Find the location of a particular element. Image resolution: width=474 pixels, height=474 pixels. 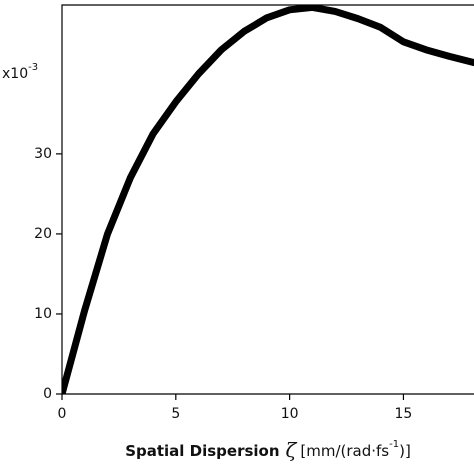

multiplier-exponent: -3 is located at coordinates (33, 67).